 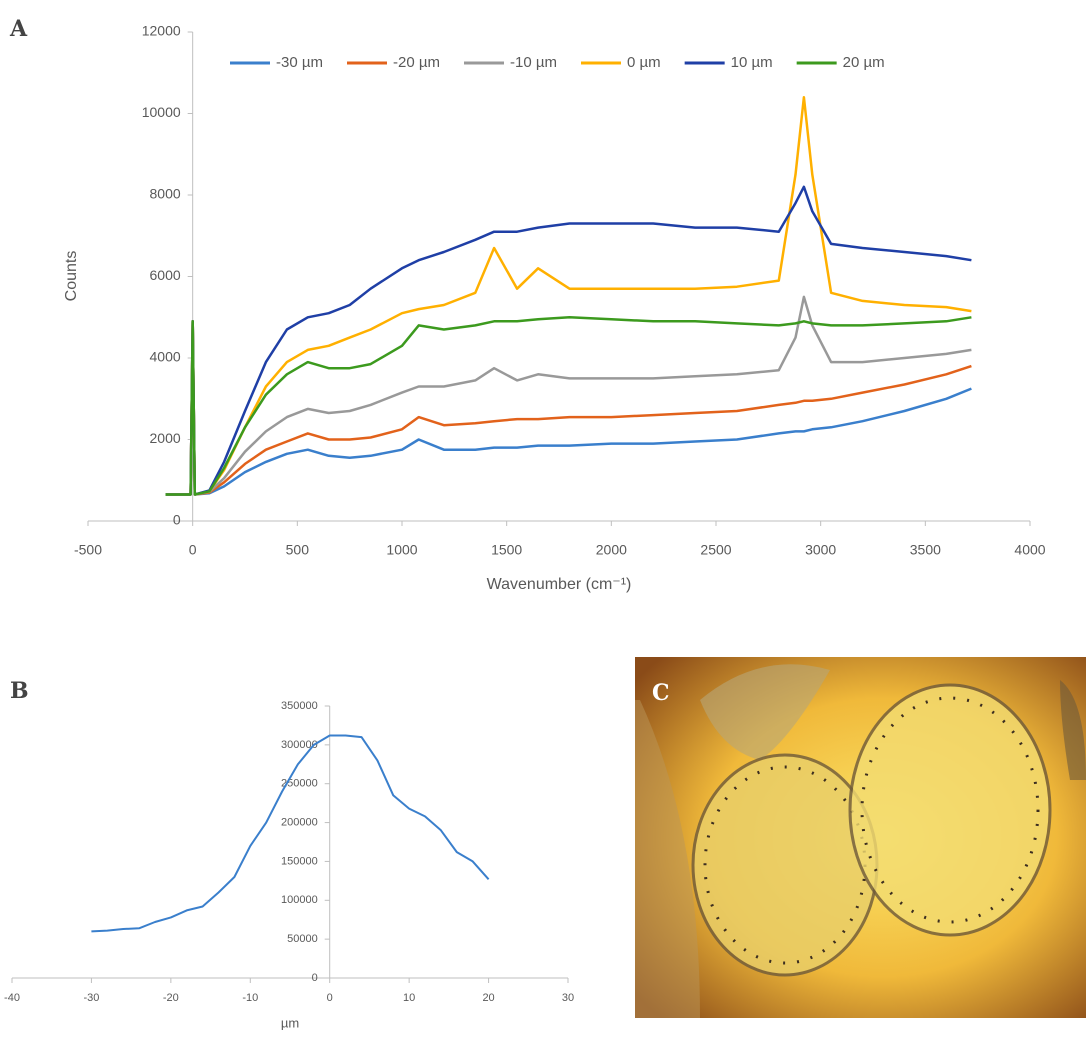 I want to click on y-tick-label: 250000, so click(x=299, y=784).